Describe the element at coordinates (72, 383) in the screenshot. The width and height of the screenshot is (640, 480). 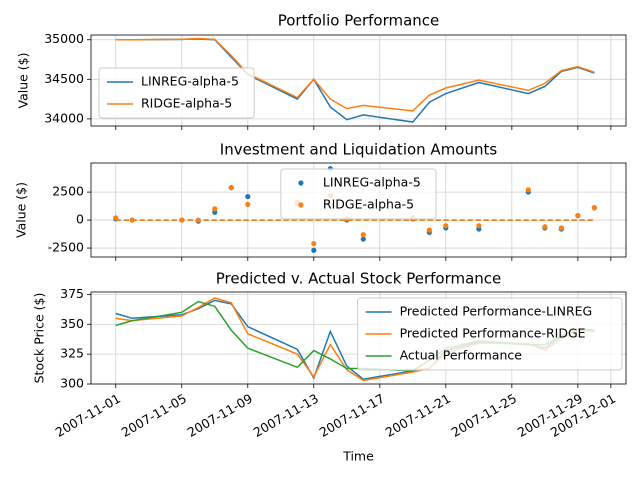
I see `y-tick-label: 300` at that location.